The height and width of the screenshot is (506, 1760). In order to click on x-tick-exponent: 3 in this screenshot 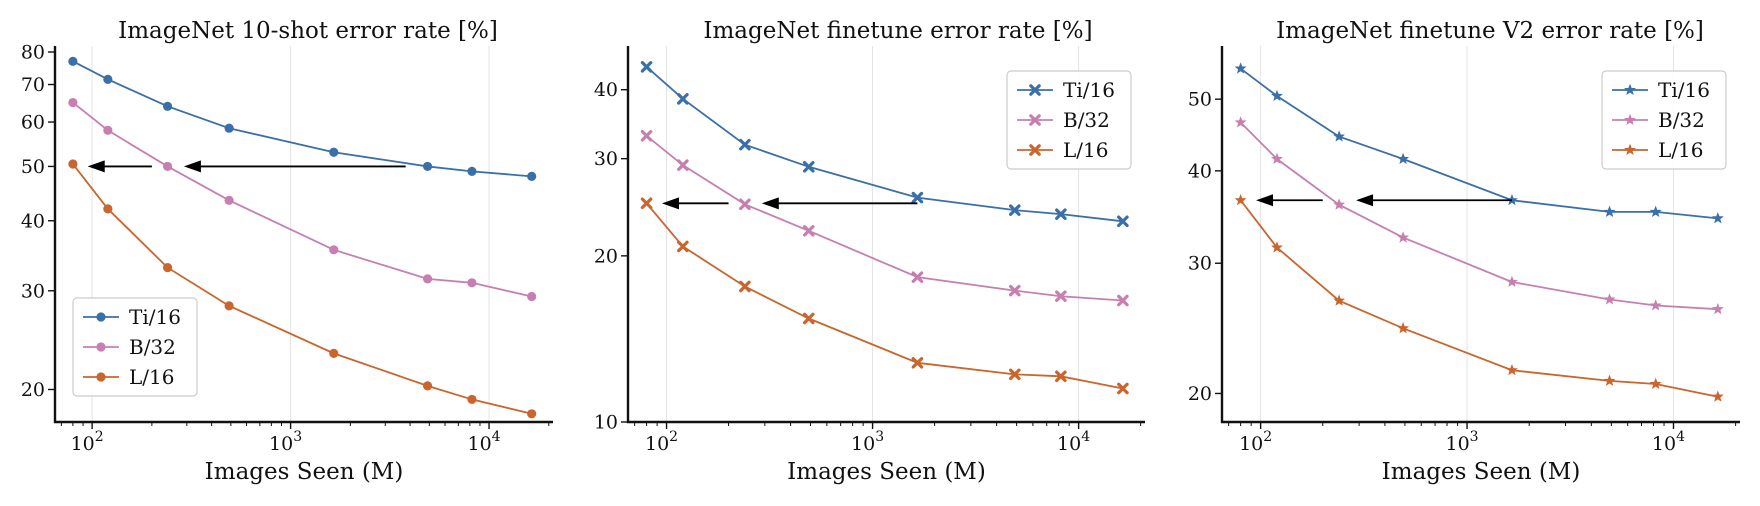, I will do `click(297, 437)`.